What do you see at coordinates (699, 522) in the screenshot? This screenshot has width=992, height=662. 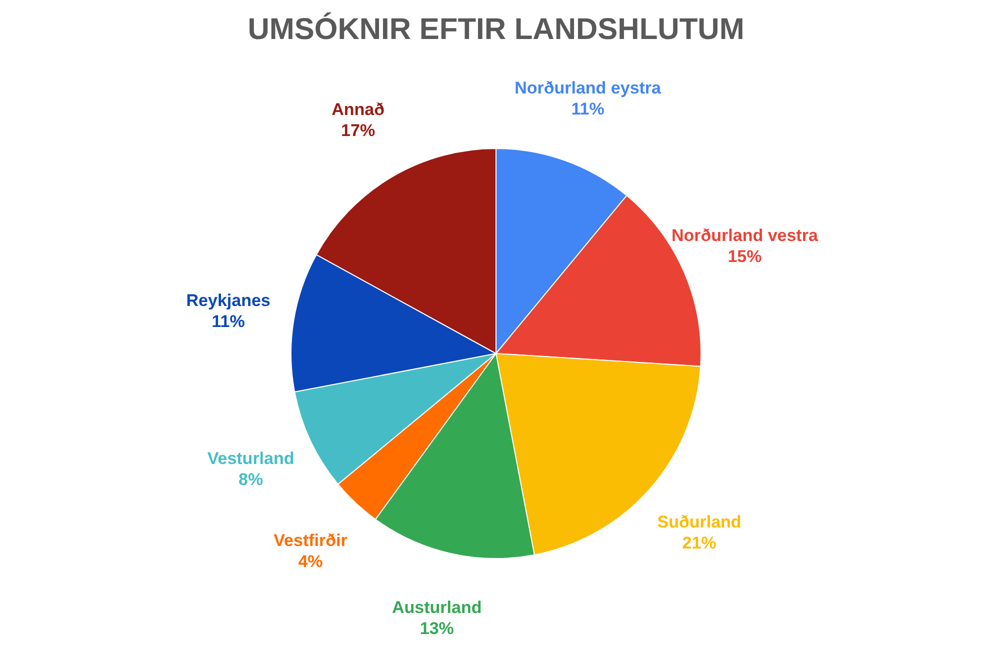 I see `slice-label: Suðurland` at bounding box center [699, 522].